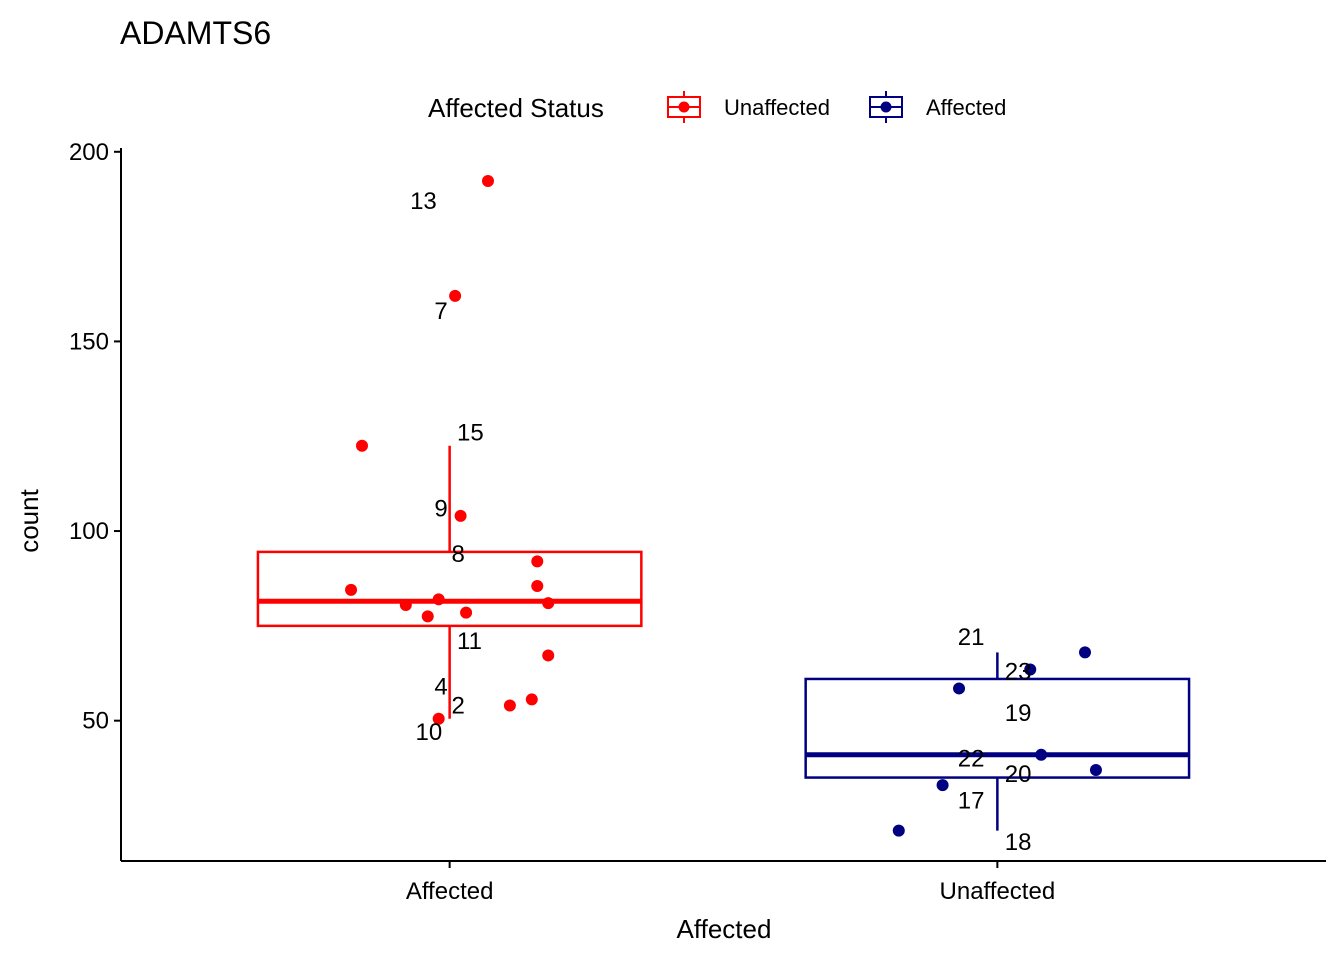 The height and width of the screenshot is (960, 1344). Describe the element at coordinates (966, 107) in the screenshot. I see `legend-entry-label: Affected` at that location.